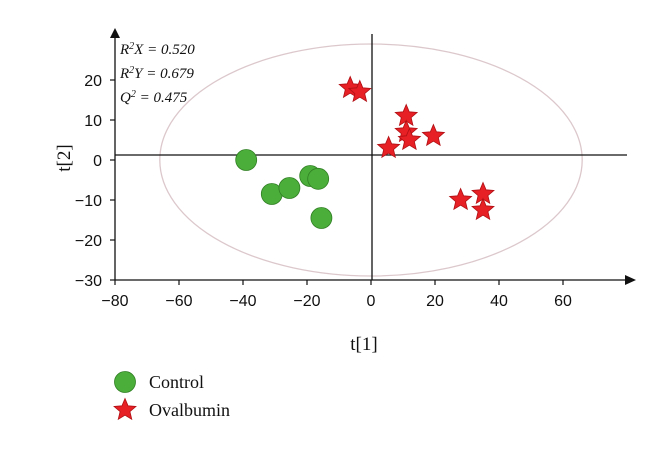 The height and width of the screenshot is (453, 660). What do you see at coordinates (371, 301) in the screenshot?
I see `x-tick-label: 0` at bounding box center [371, 301].